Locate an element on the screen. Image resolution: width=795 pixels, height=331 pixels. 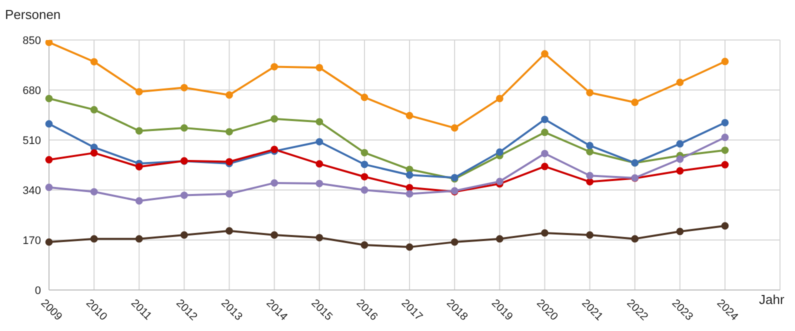
y-tick-label: 680 is located at coordinates (31, 90).